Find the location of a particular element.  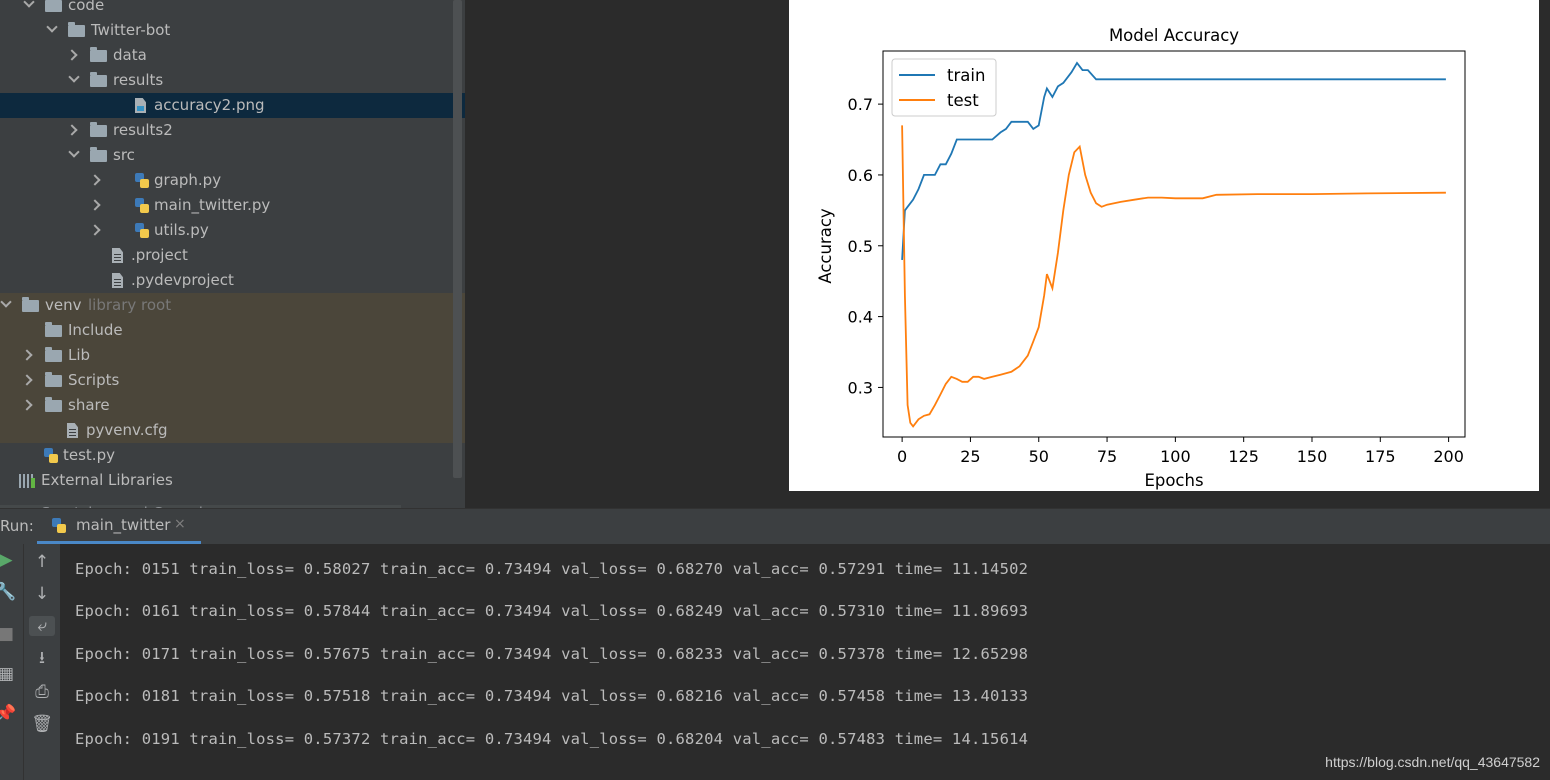

run-label: Run: is located at coordinates (17, 526).